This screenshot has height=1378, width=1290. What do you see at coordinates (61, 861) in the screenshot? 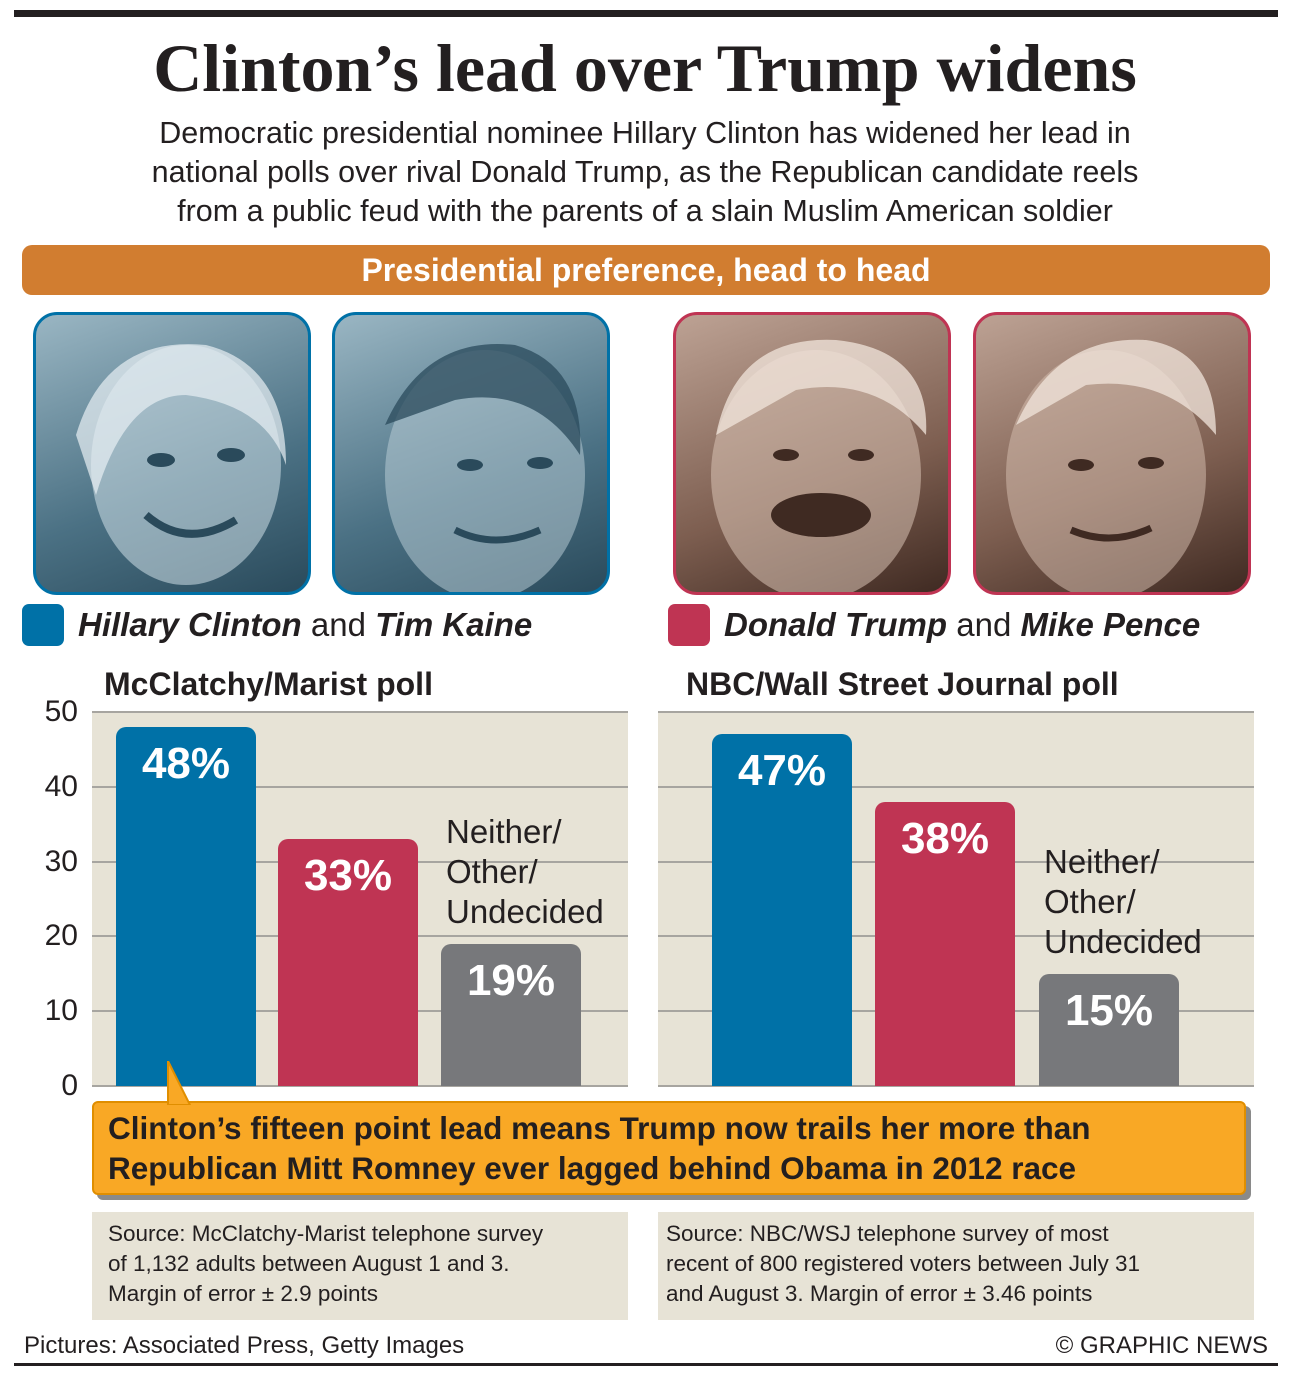
I see `y-tick-label: 30` at bounding box center [61, 861].